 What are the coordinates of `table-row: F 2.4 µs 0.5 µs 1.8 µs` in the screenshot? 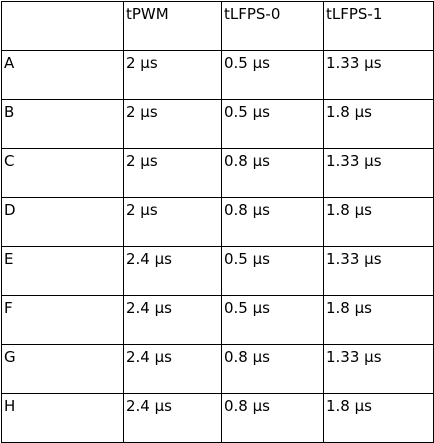 It's located at (217, 320).